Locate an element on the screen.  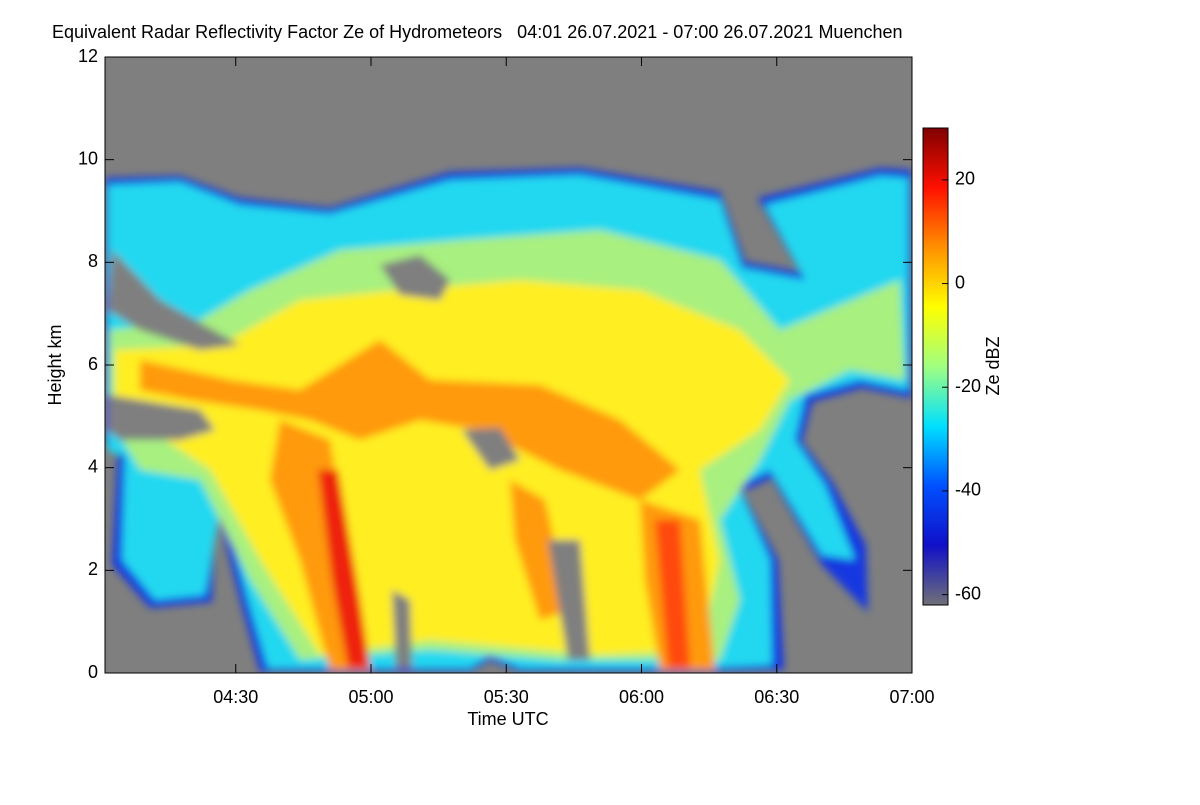
colorbar-tick-label: -20 is located at coordinates (968, 386).